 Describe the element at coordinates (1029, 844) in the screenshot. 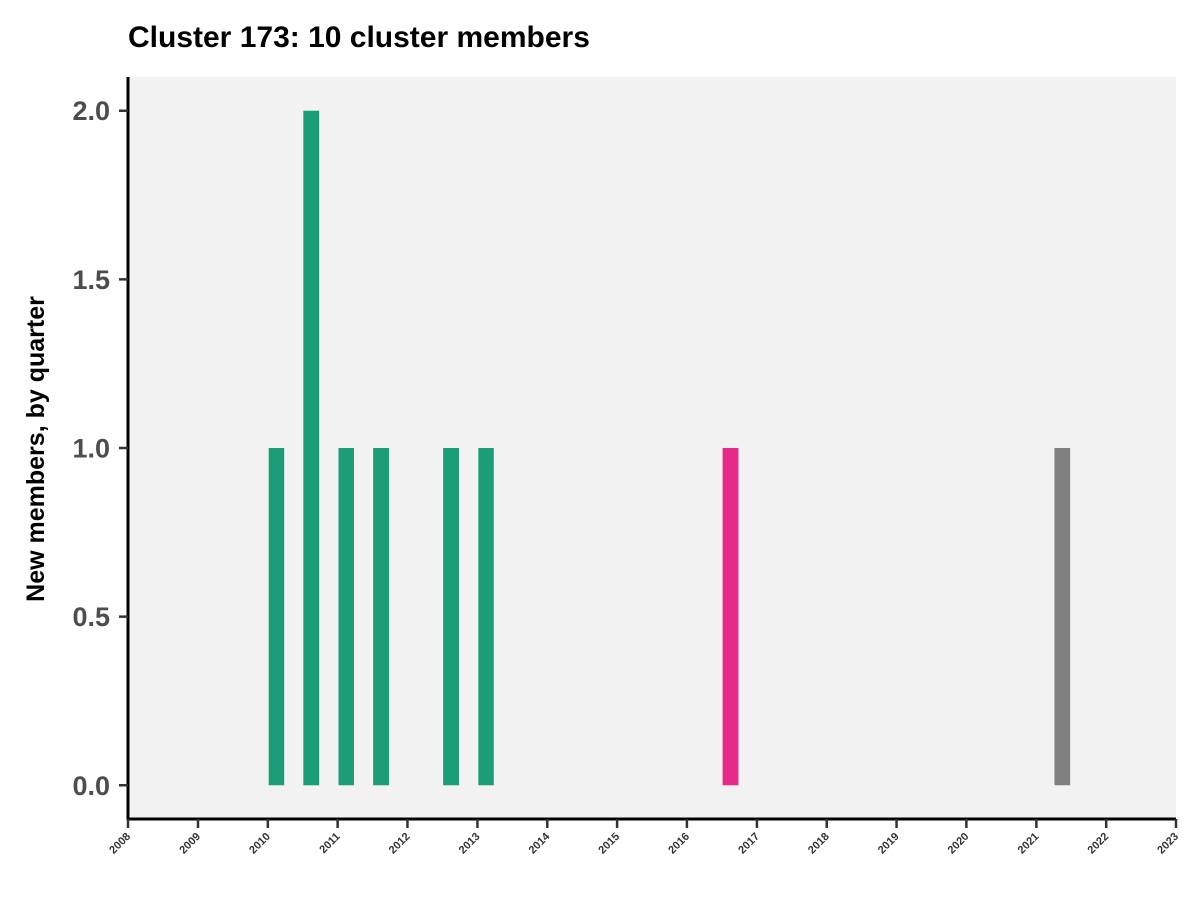

I see `x-tick-label: 2021` at that location.